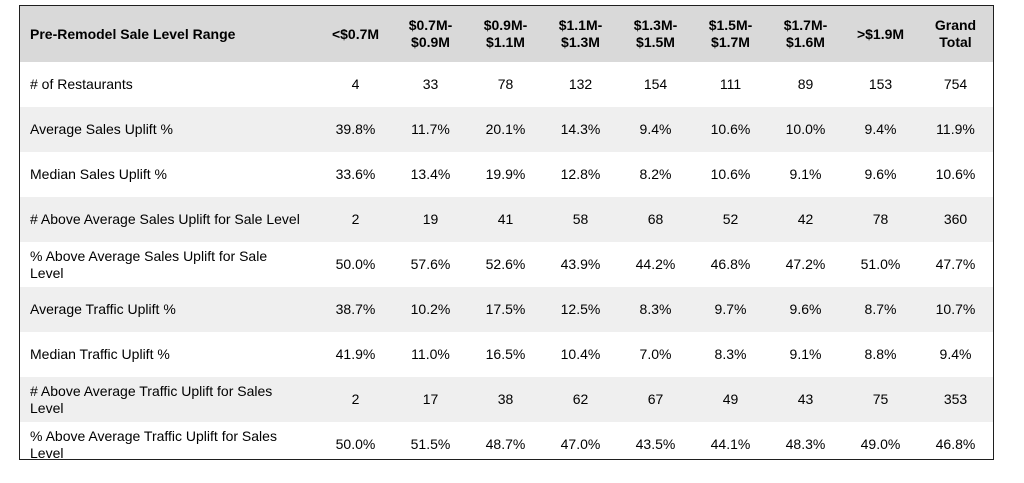 The width and height of the screenshot is (1024, 483). Describe the element at coordinates (580, 174) in the screenshot. I see `table-cell: 12.8%` at that location.